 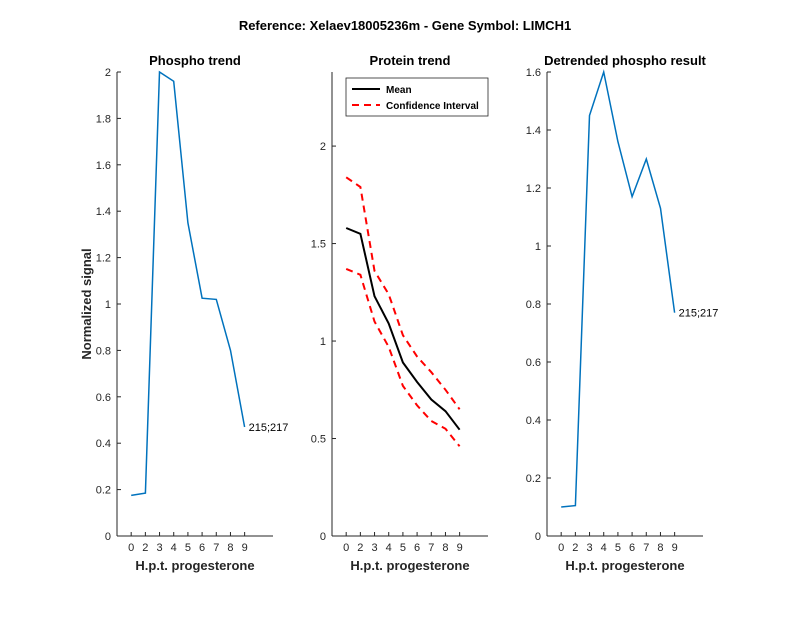 I want to click on panel-title-phospho-trend: Phospho trend, so click(x=195, y=60).